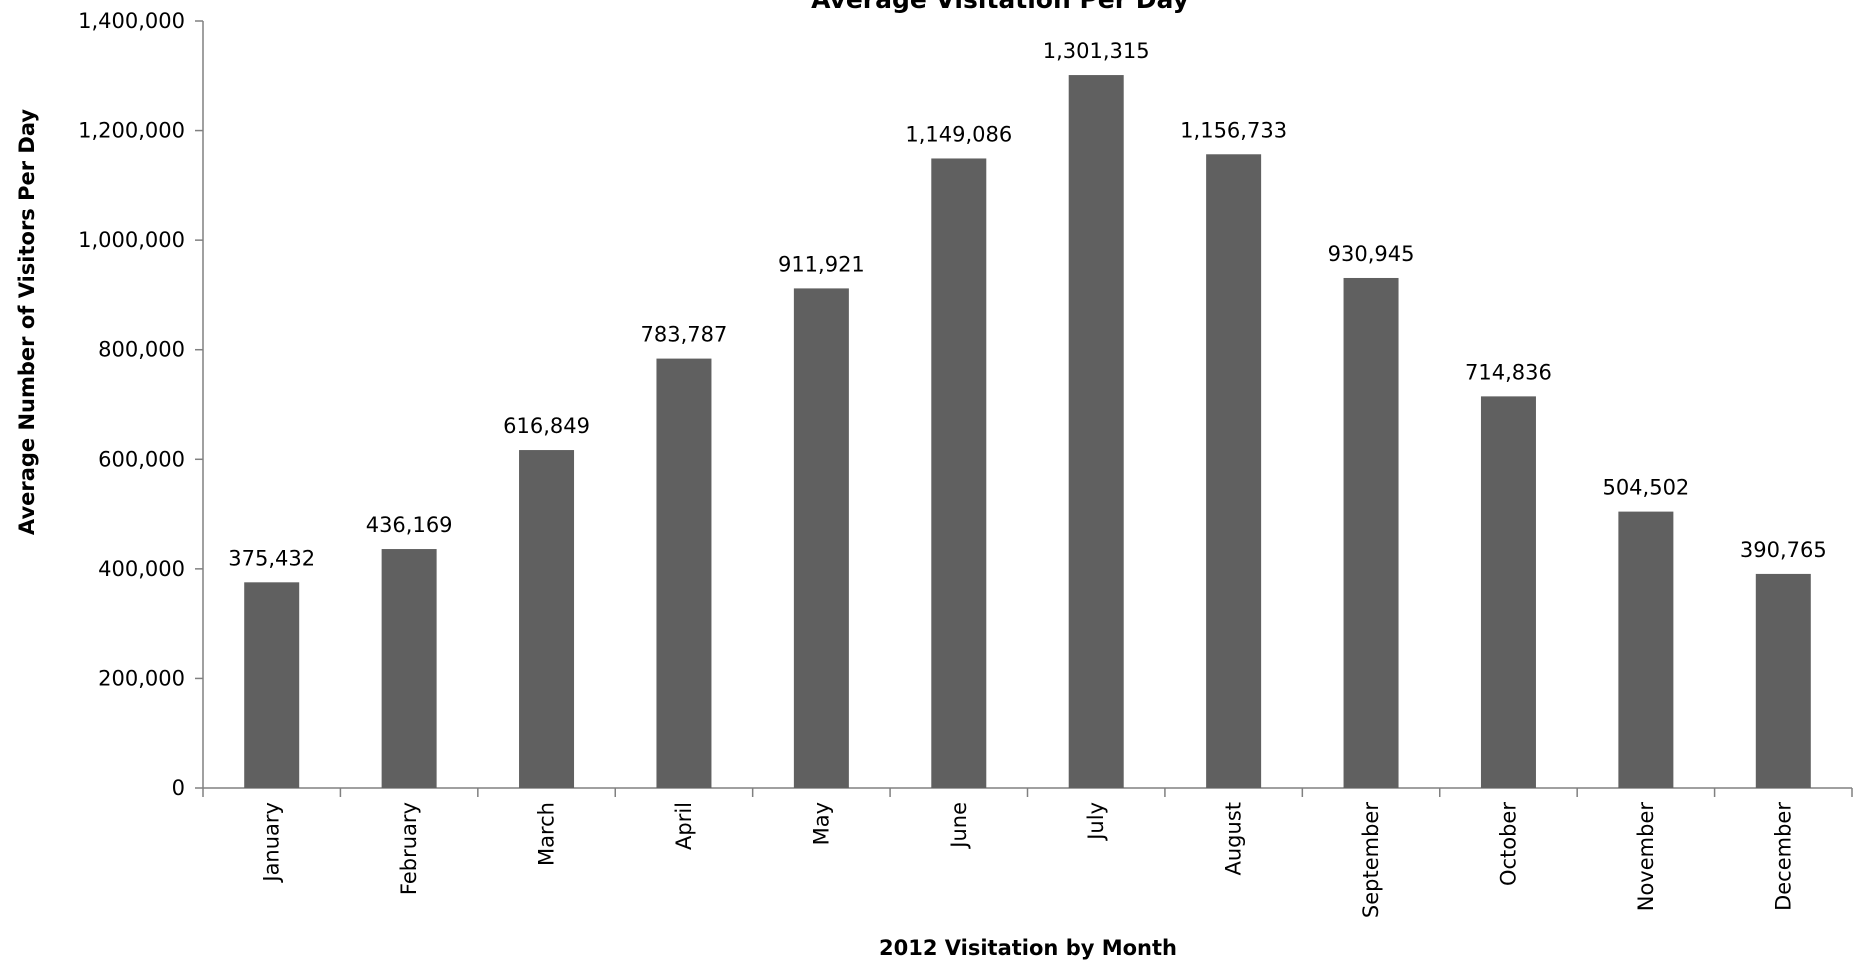 The image size is (1860, 966). Describe the element at coordinates (1371, 860) in the screenshot. I see `x-category-label-september: September` at that location.